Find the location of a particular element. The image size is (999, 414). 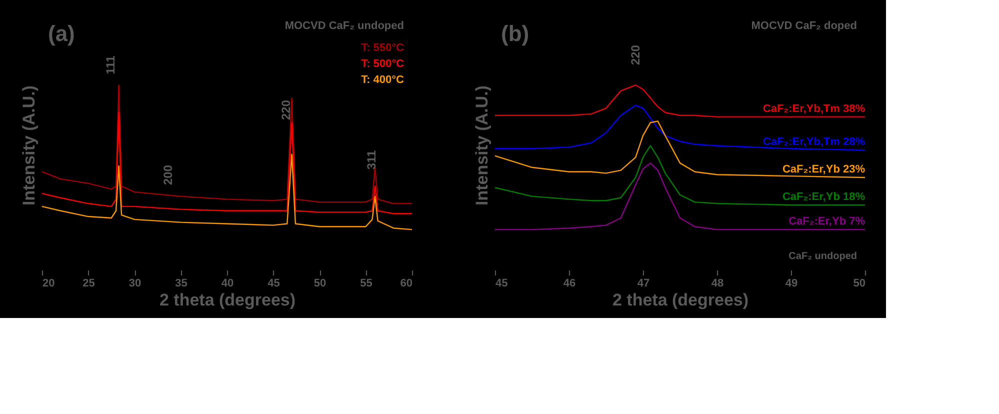

text: T: 500°C is located at coordinates (382, 64).